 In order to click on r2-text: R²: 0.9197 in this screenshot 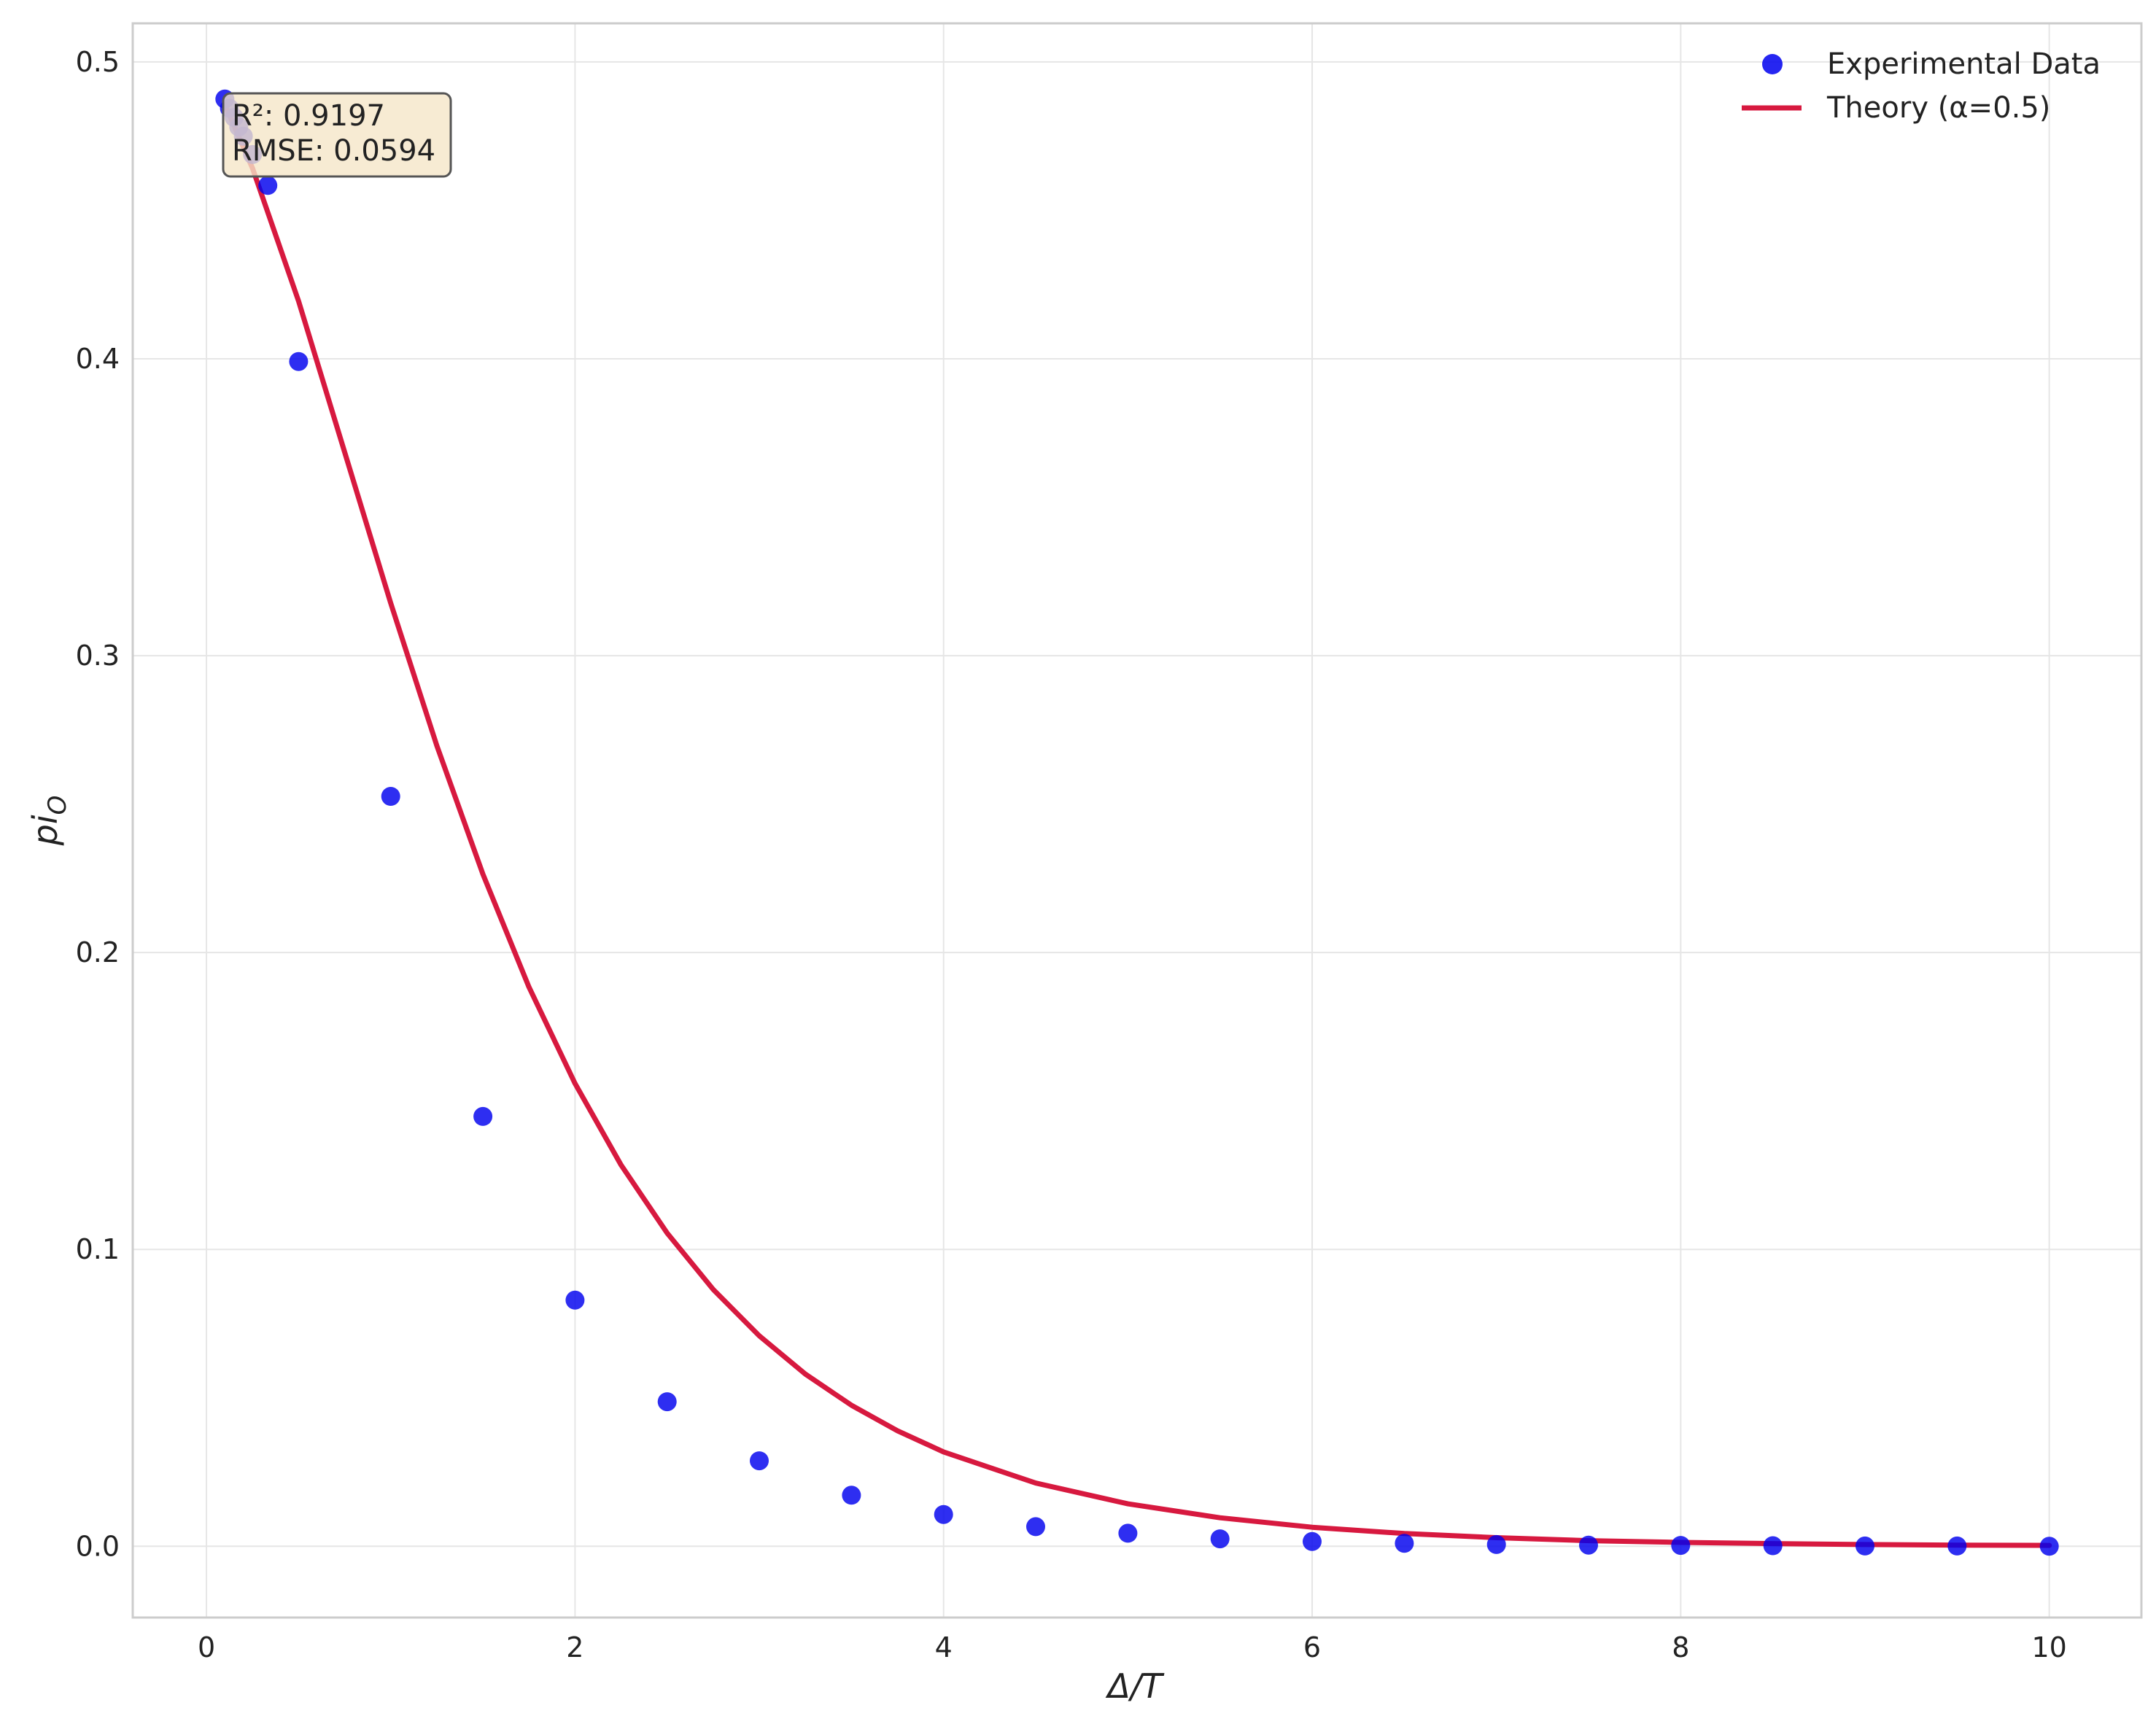, I will do `click(308, 116)`.